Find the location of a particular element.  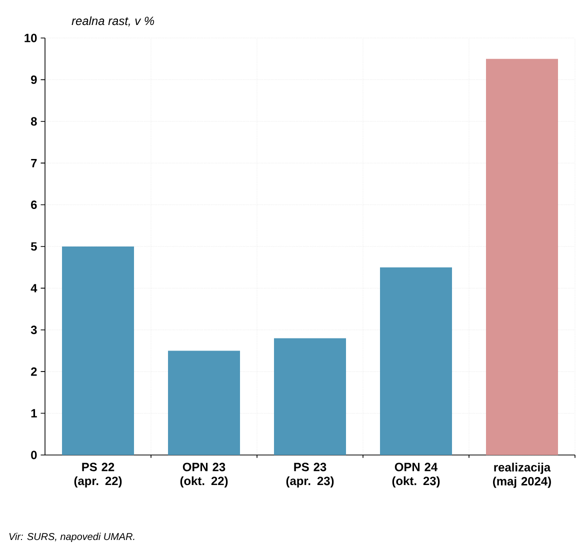

x-tick-label: OPN 23 (okt. 22) is located at coordinates (204, 475).